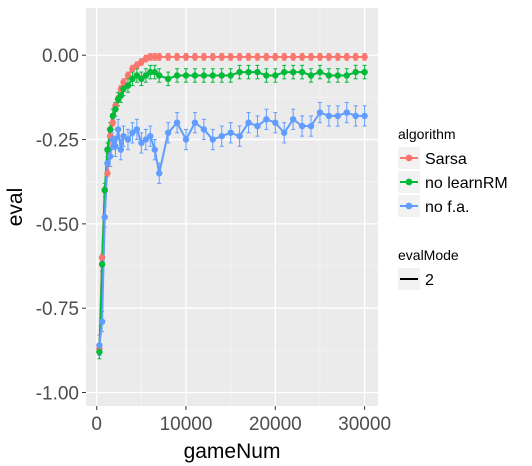  What do you see at coordinates (57, 394) in the screenshot?
I see `y-tick-label: -1.00` at bounding box center [57, 394].